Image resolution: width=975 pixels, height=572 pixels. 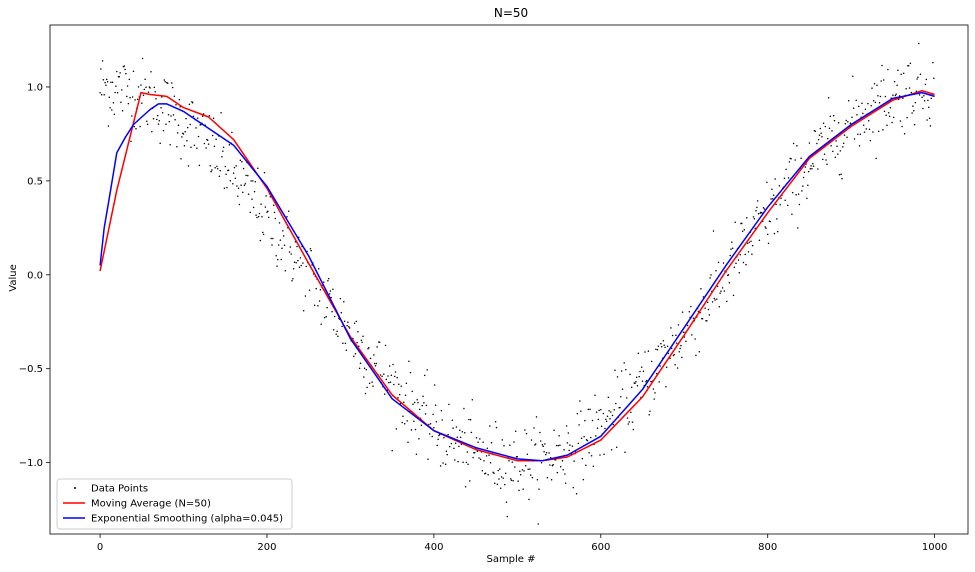 What do you see at coordinates (511, 13) in the screenshot?
I see `chart-title: N=50` at bounding box center [511, 13].